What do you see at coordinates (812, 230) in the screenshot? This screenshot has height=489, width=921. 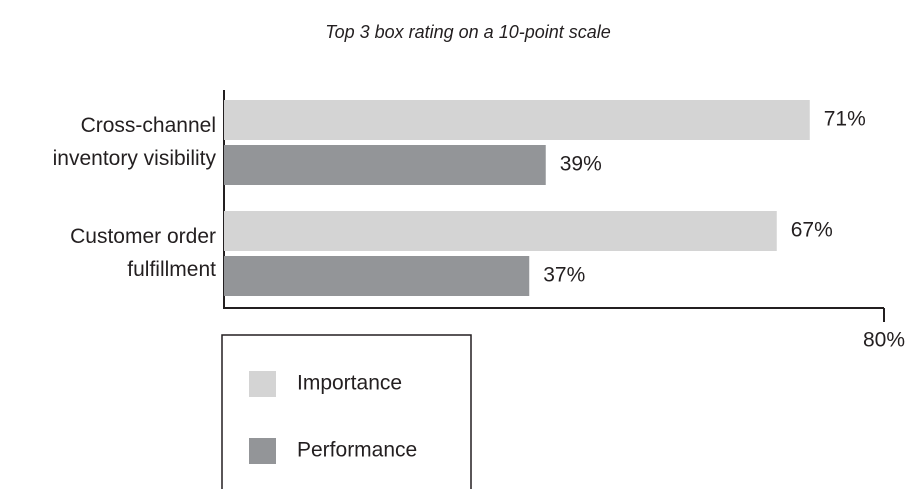 I see `value-label: 67%` at bounding box center [812, 230].